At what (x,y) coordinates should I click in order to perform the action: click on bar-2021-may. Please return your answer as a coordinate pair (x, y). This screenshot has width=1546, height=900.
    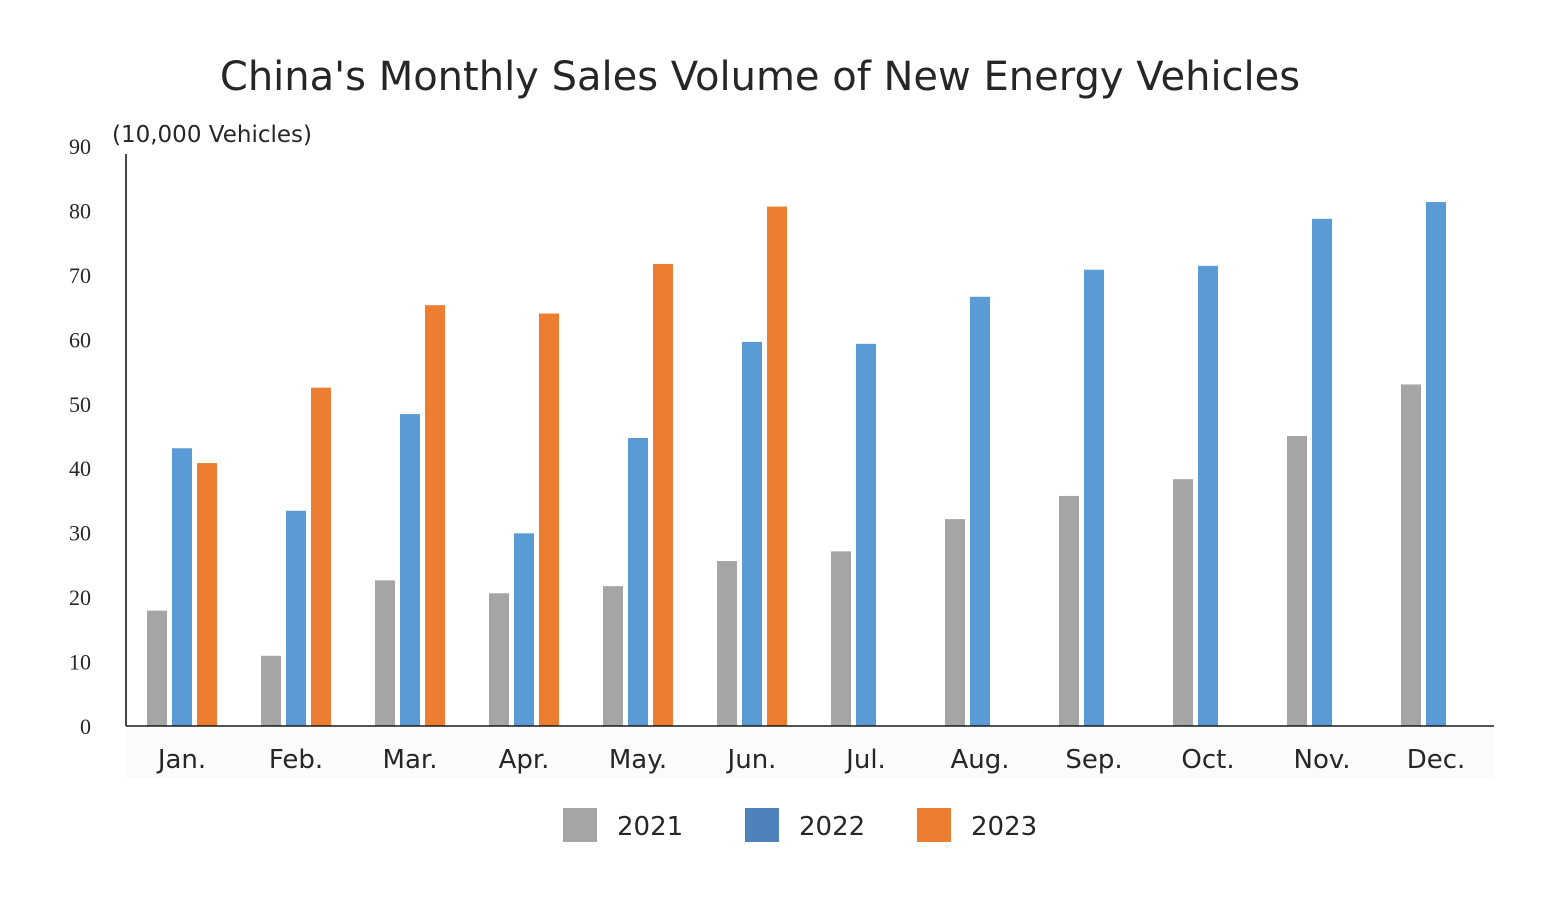
    Looking at the image, I should click on (613, 656).